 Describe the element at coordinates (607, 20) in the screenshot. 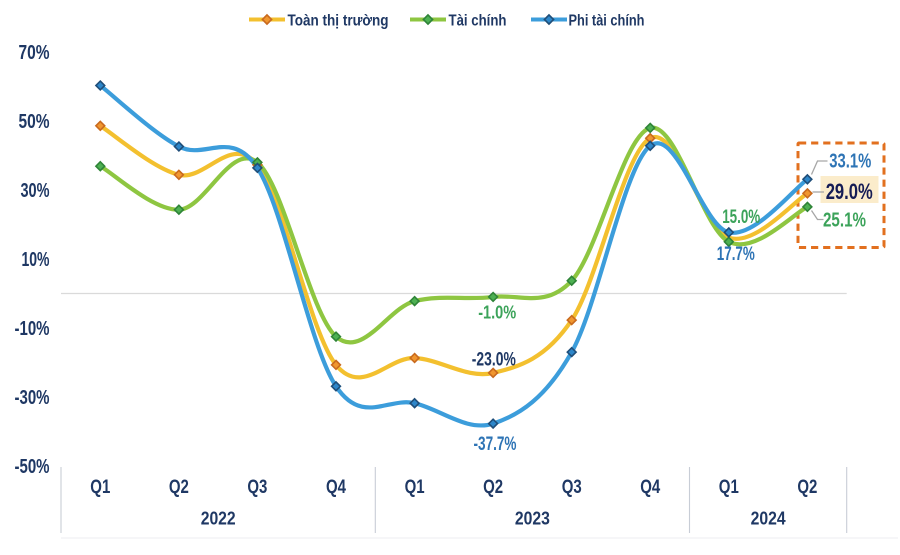

I see `svg-text: Phi tài chính` at that location.